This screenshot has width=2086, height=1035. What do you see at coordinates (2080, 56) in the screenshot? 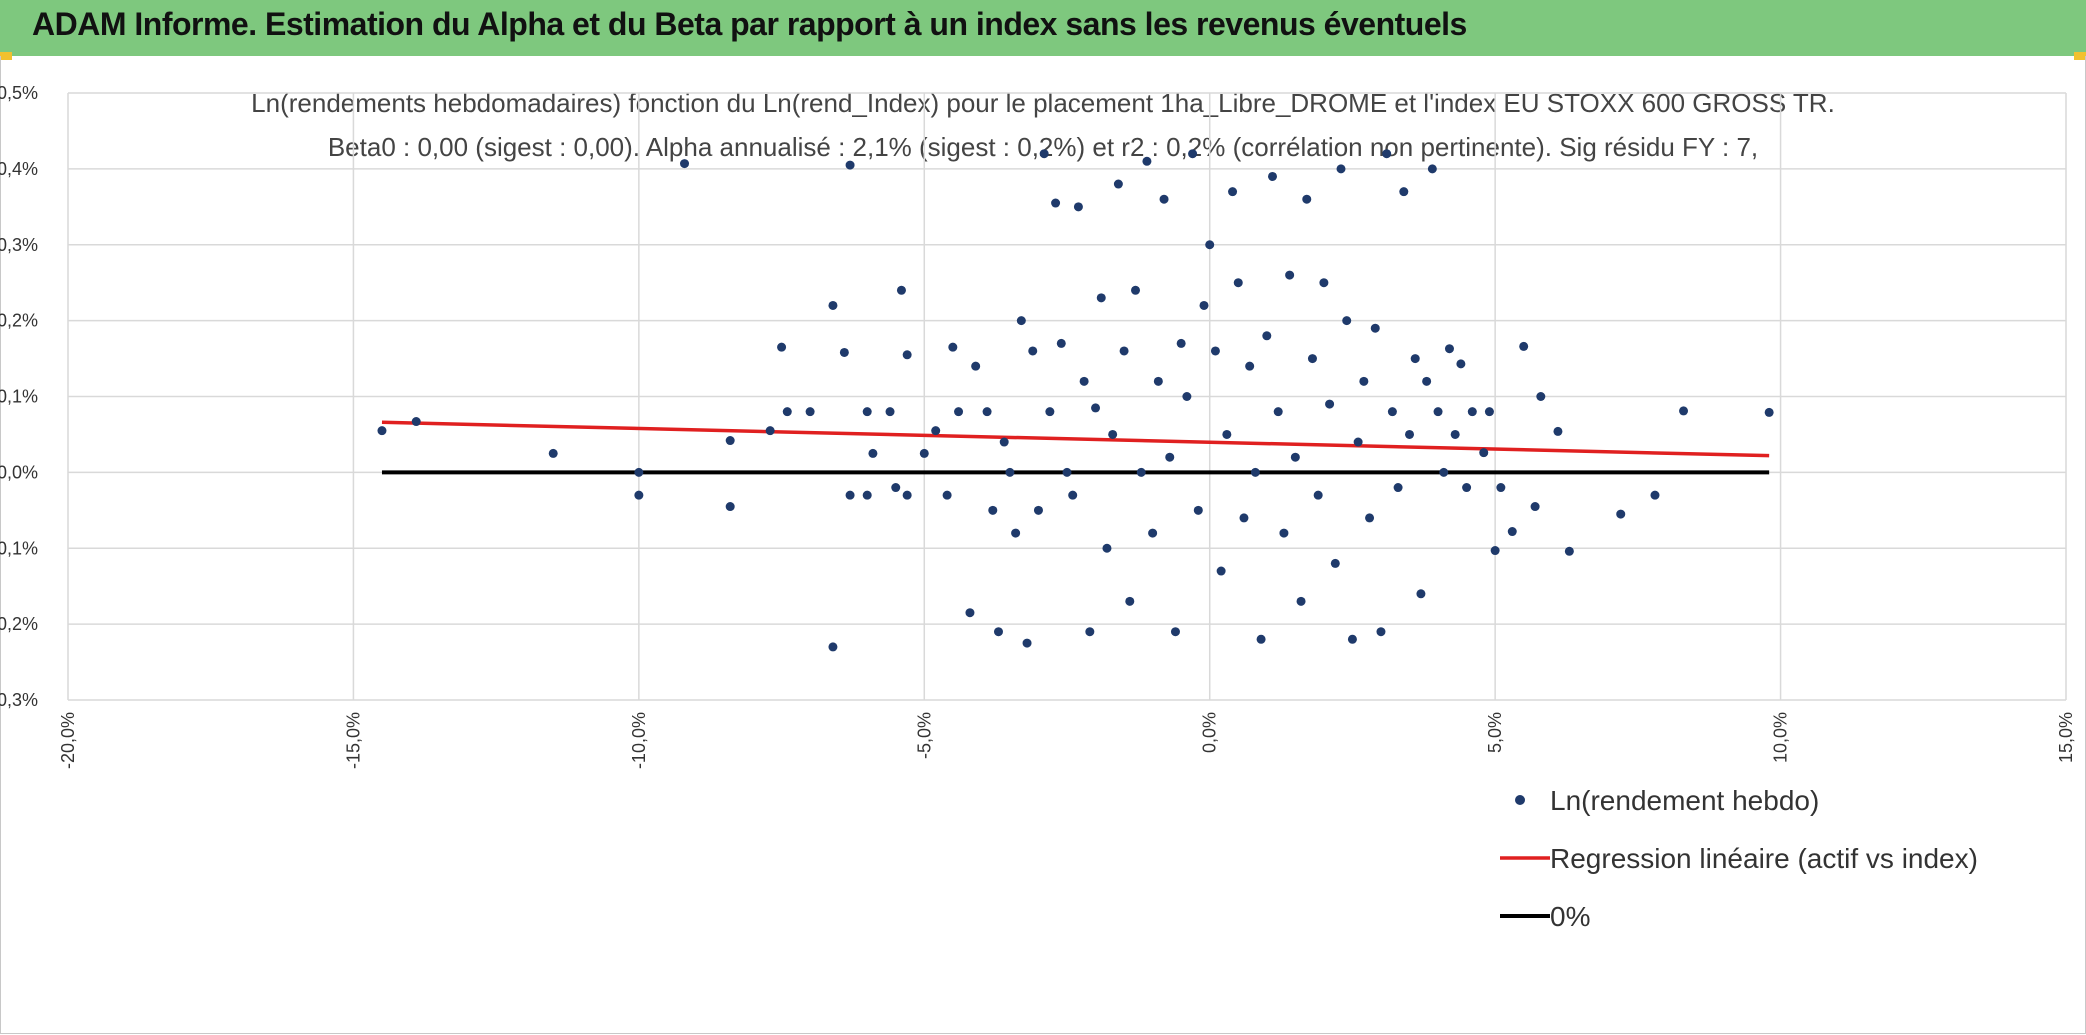
I see `accent-right` at bounding box center [2080, 56].